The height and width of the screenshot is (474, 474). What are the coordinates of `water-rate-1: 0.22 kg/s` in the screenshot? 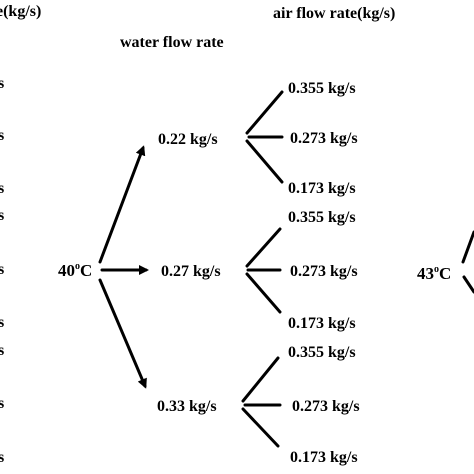 It's located at (188, 139).